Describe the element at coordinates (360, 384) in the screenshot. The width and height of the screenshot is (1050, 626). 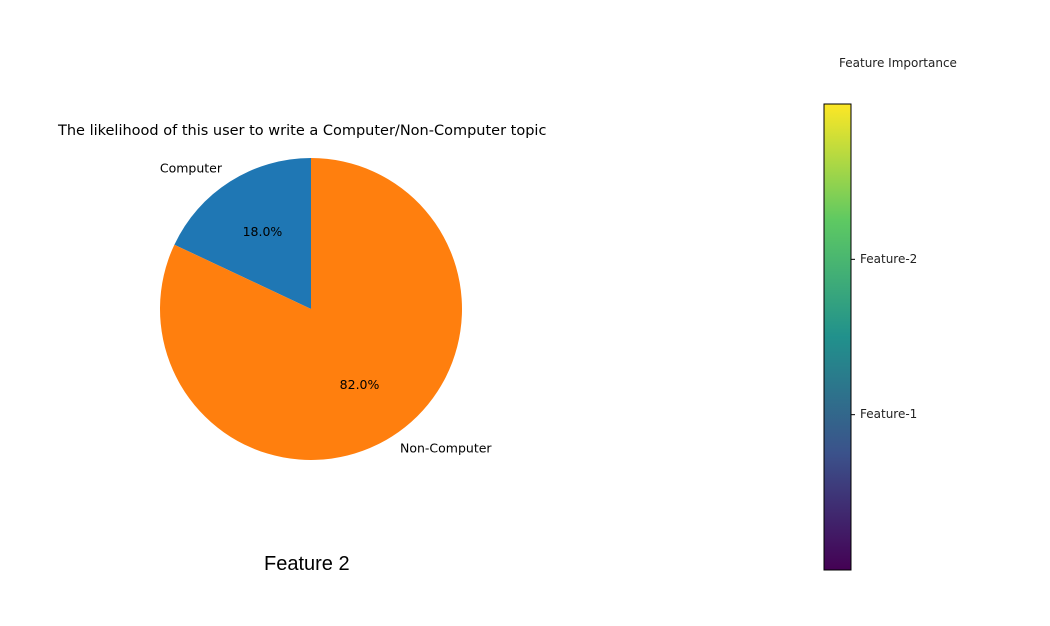
I see `pie-pct-label: 82.0%` at that location.